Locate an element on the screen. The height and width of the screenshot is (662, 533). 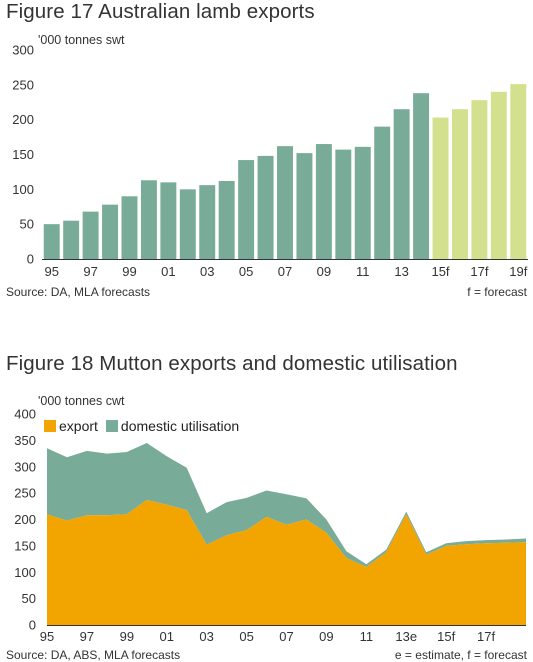
x-tick-label: 19f is located at coordinates (518, 271).